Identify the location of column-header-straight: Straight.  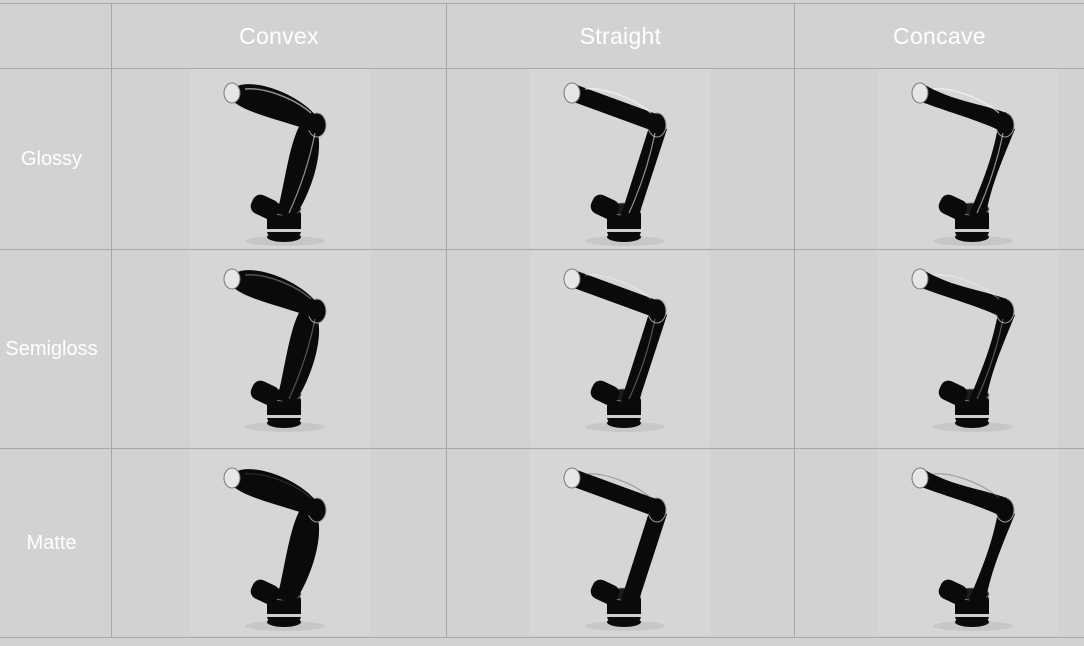
(620, 35).